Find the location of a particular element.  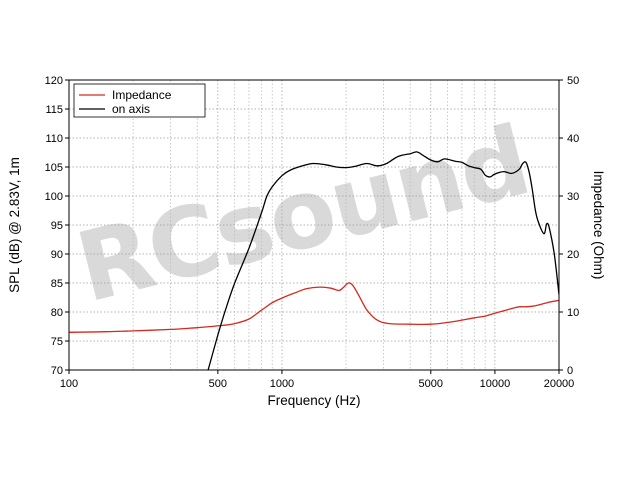

y-right-tick-label: 20 is located at coordinates (573, 255).